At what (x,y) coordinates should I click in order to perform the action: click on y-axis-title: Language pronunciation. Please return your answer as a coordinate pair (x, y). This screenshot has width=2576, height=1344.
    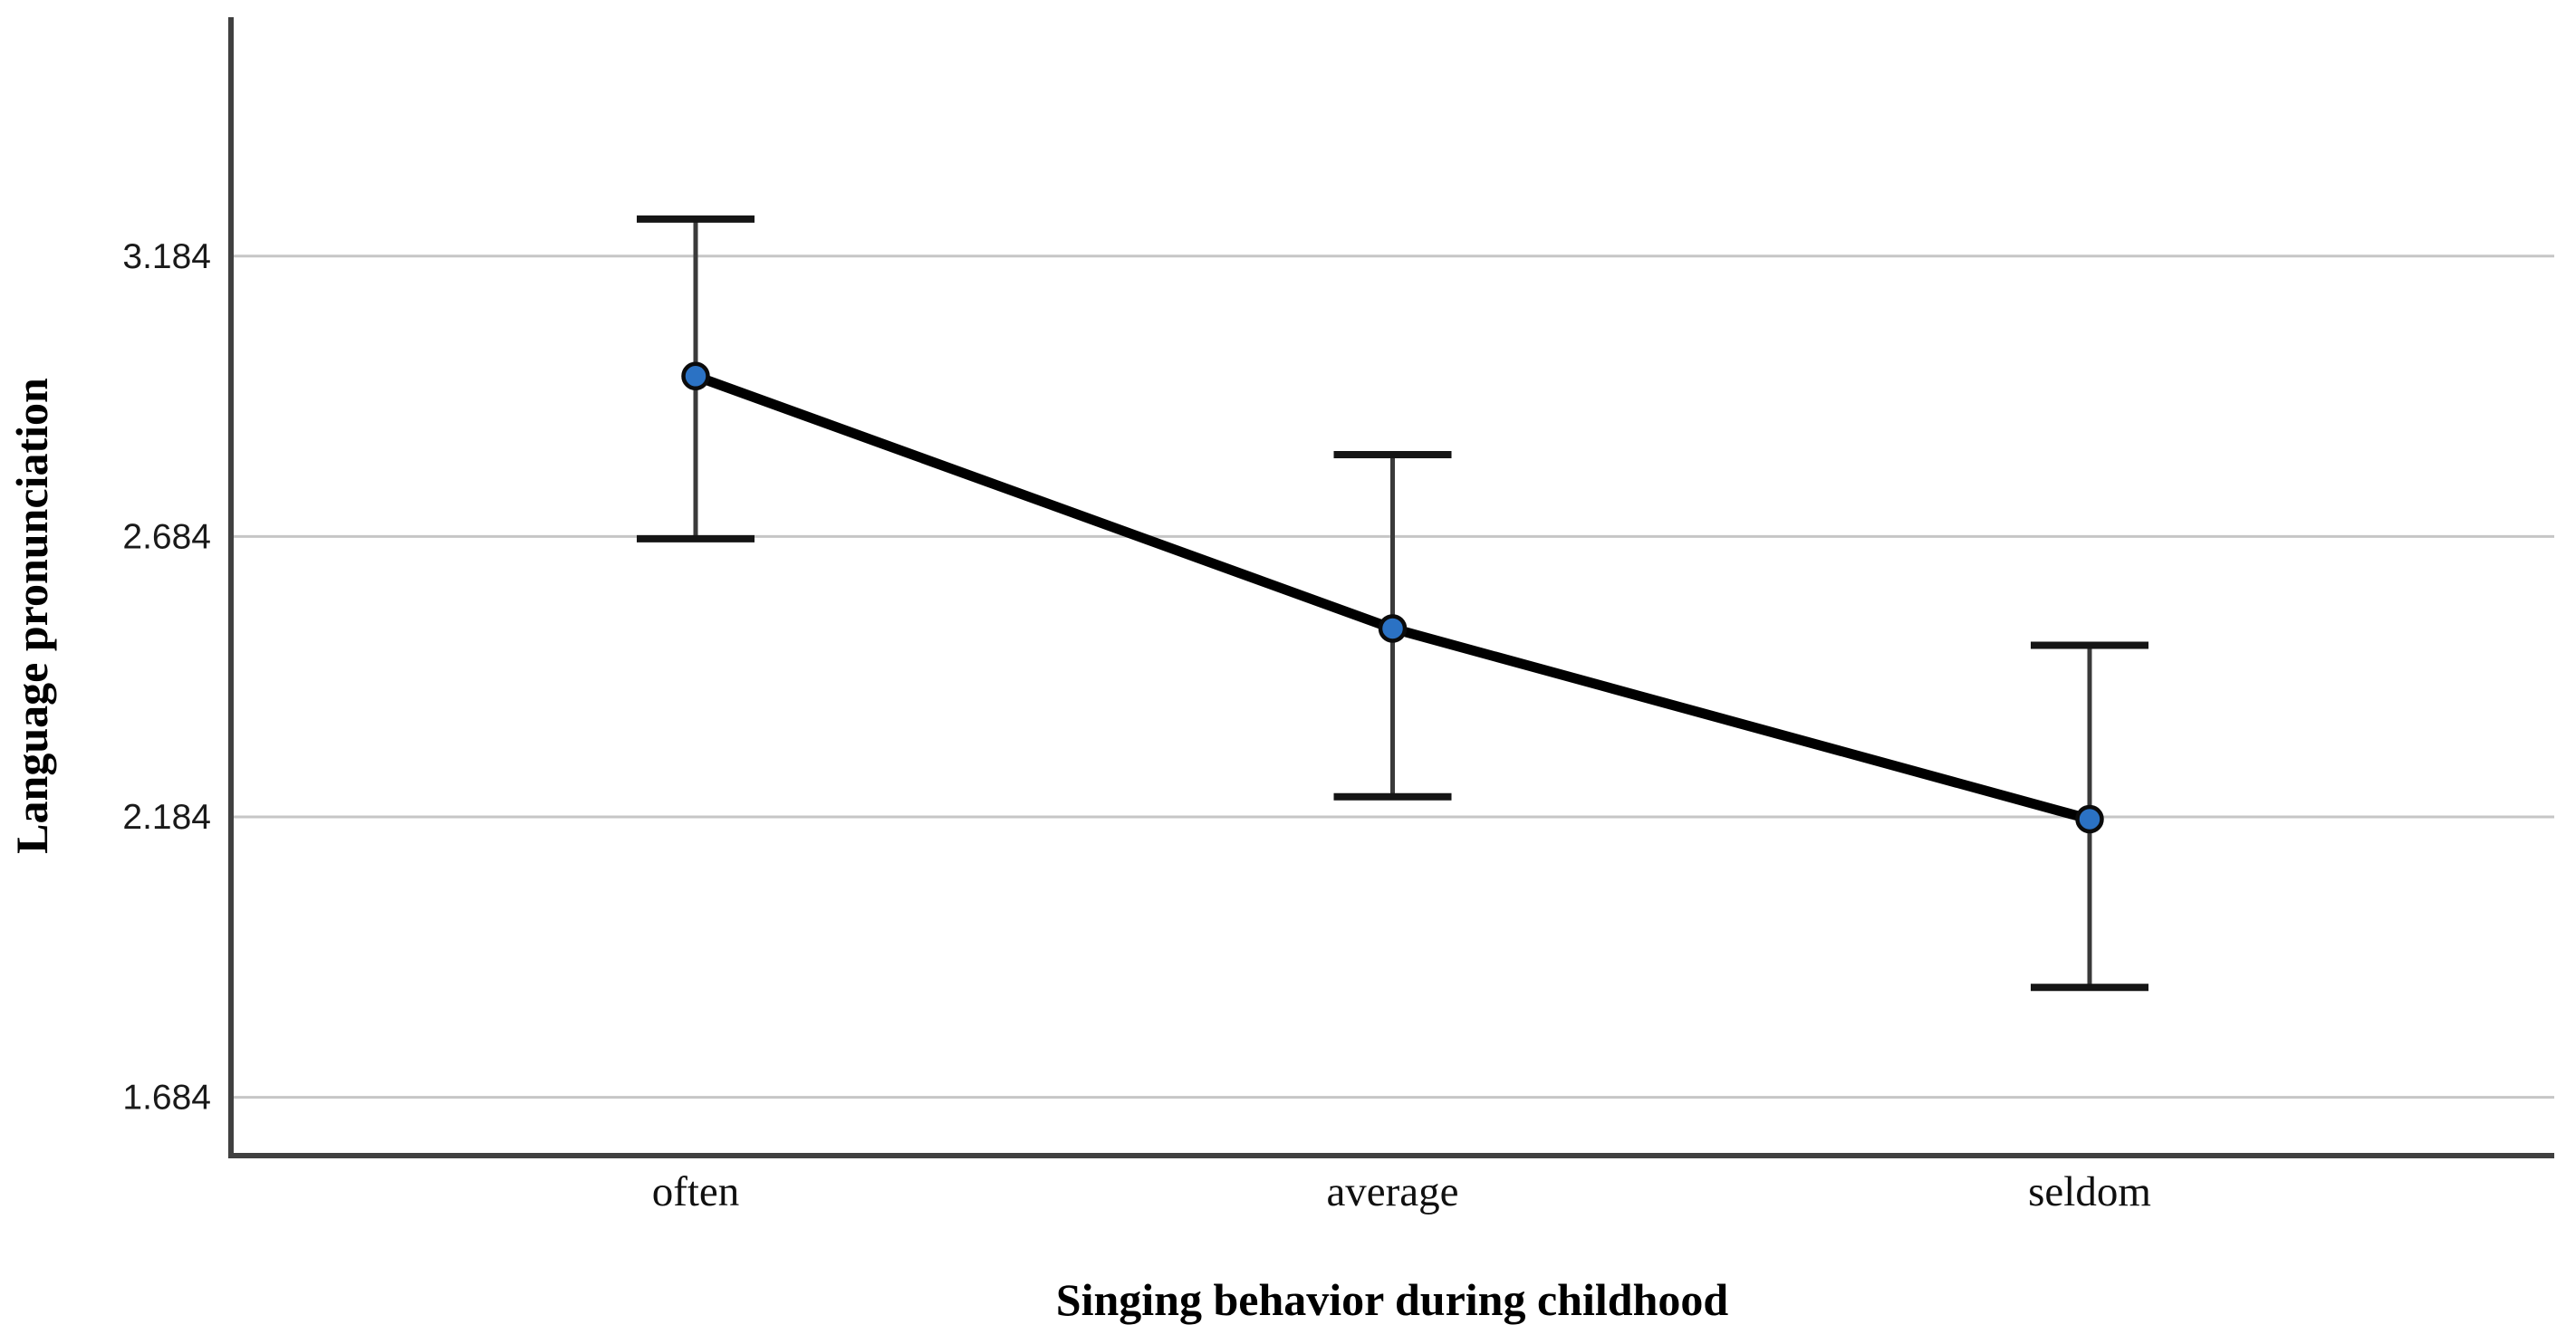
    Looking at the image, I should click on (31, 616).